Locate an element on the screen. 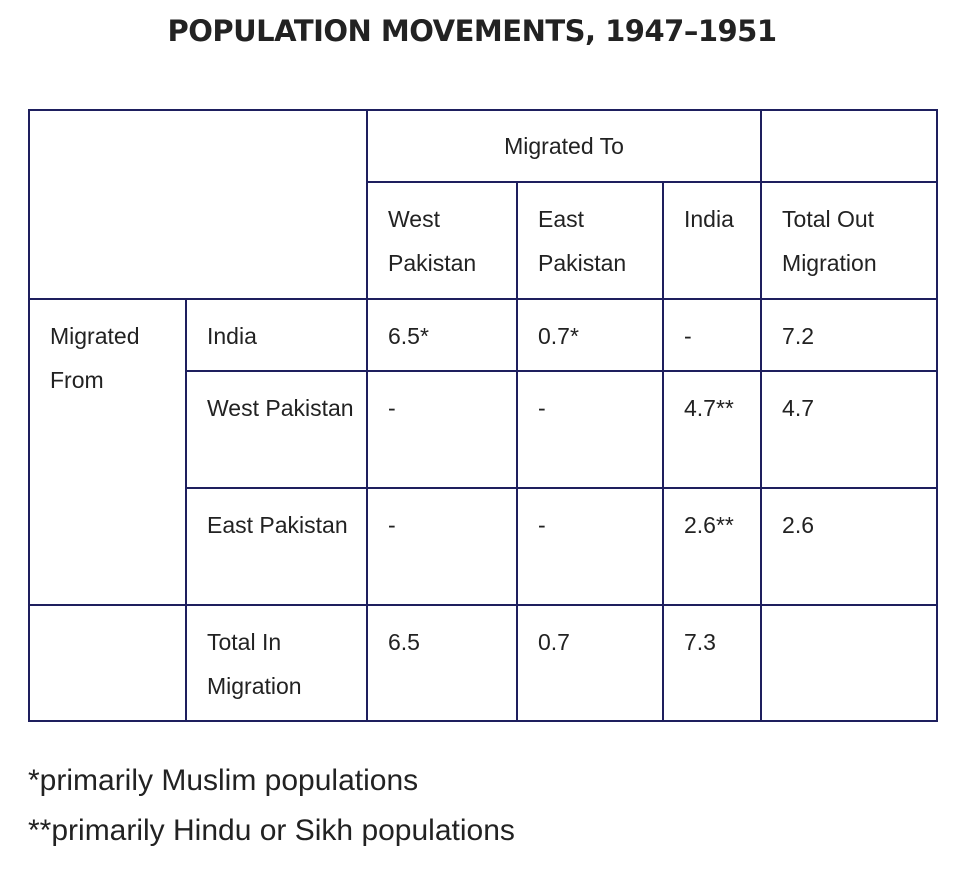 The height and width of the screenshot is (874, 954). empty-header-cell is located at coordinates (849, 146).